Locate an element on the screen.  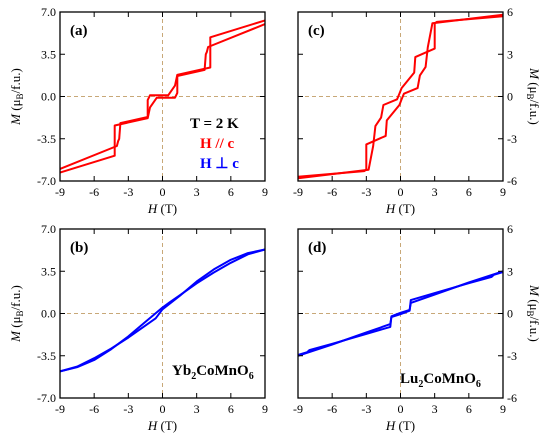
panel-label: (c) is located at coordinates (316, 31).